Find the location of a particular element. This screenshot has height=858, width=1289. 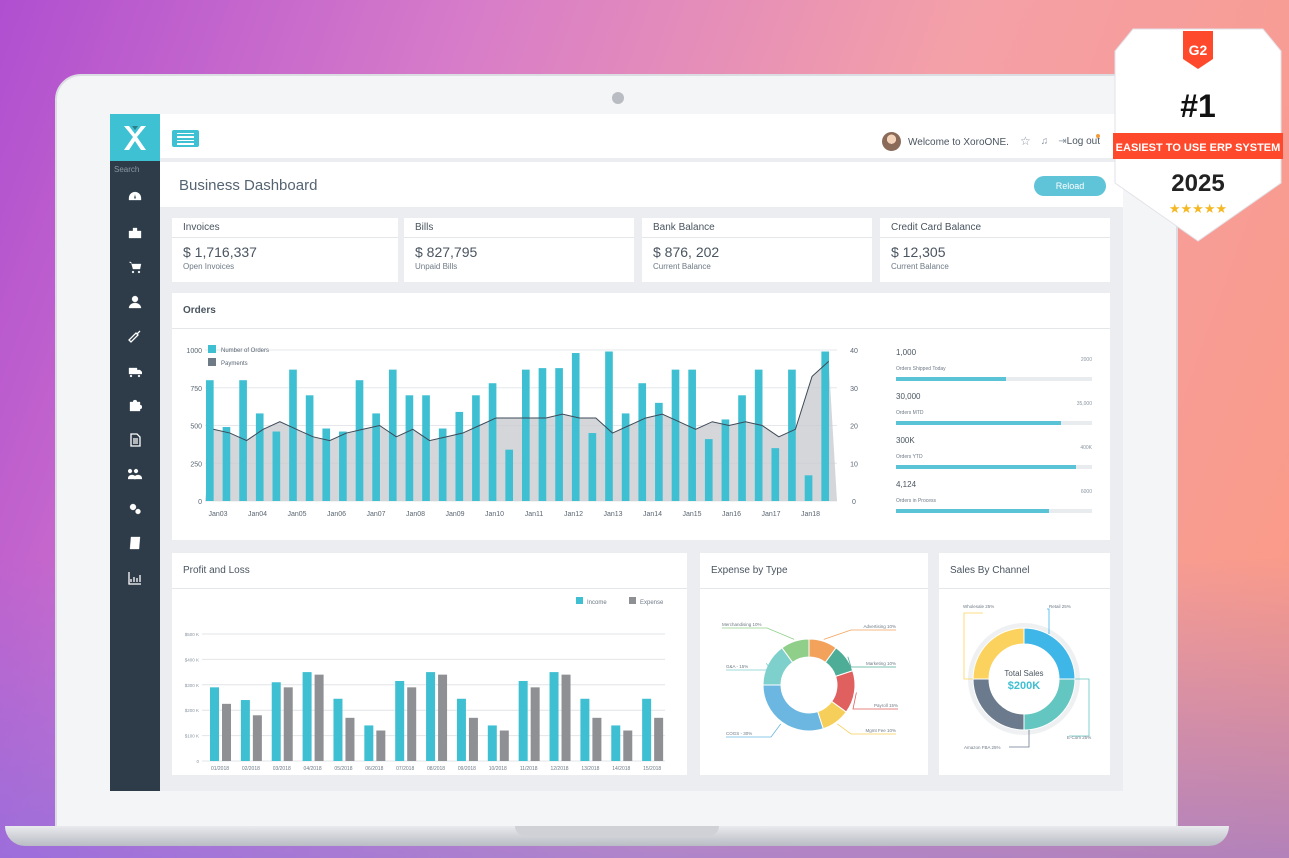

dashboard-icon is located at coordinates (135, 196).